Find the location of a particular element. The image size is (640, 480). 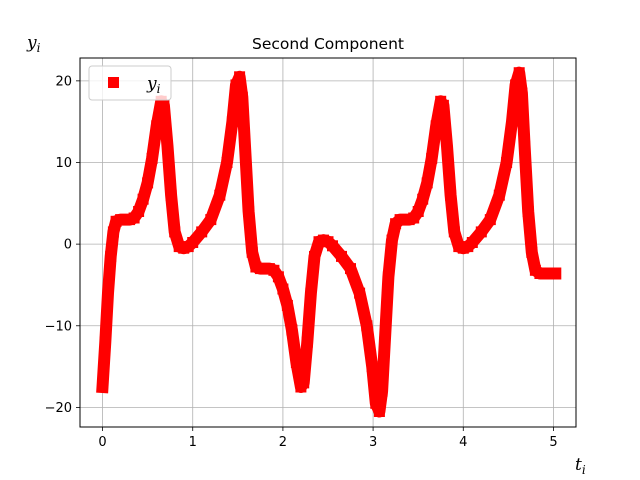

x-axis-label: ti is located at coordinates (580, 466).